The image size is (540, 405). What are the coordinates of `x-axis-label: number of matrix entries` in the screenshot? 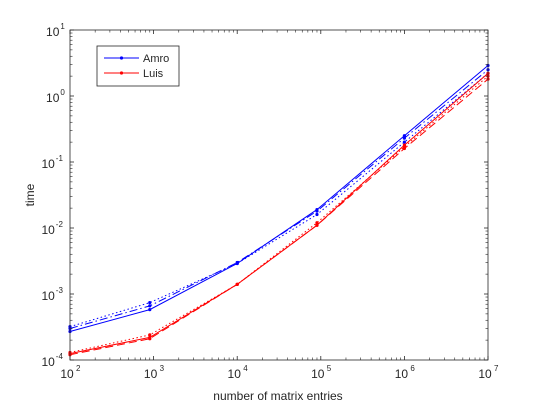 It's located at (277, 396).